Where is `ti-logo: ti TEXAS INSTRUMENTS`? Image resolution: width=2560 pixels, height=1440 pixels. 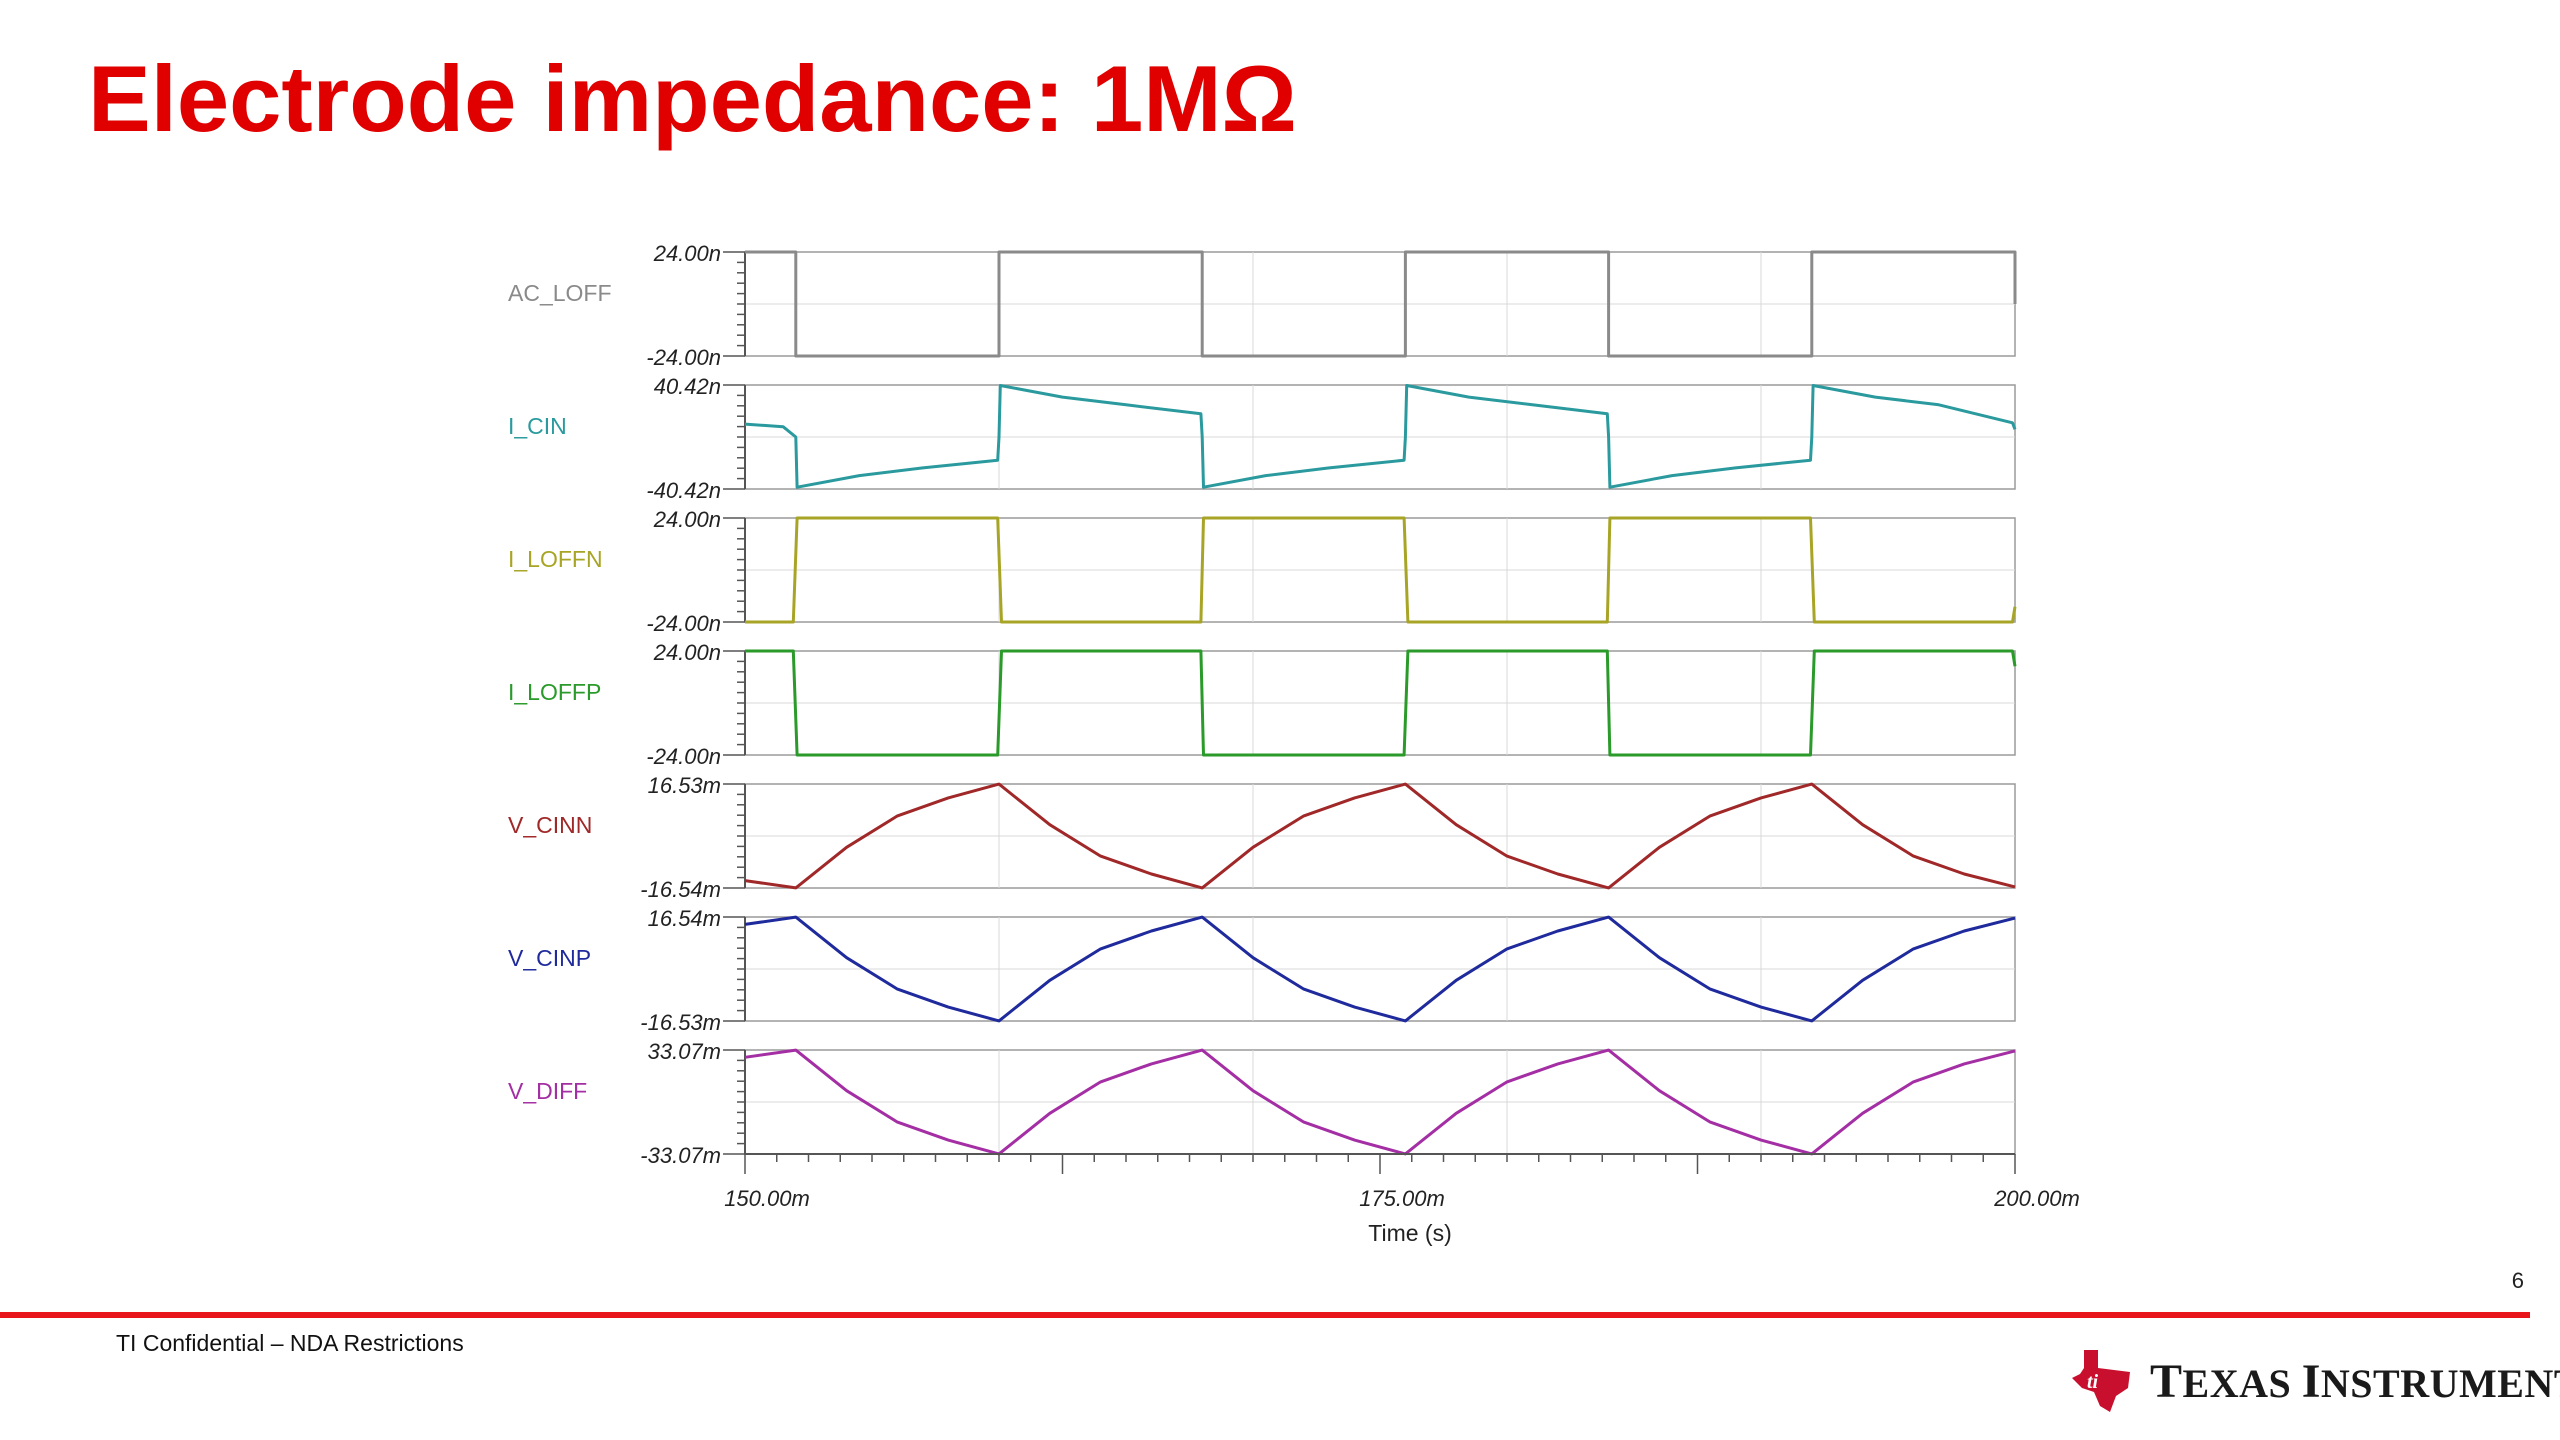 ti-logo: ti TEXAS INSTRUMENTS is located at coordinates (2315, 1381).